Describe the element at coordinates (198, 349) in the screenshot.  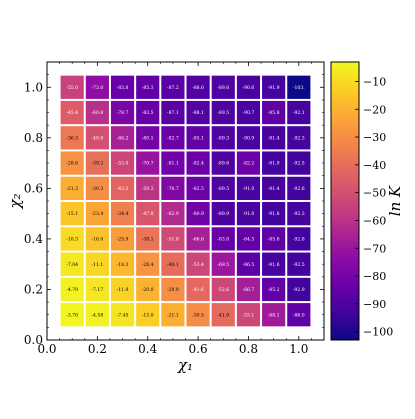
I see `x-tick-label: 0.6` at that location.